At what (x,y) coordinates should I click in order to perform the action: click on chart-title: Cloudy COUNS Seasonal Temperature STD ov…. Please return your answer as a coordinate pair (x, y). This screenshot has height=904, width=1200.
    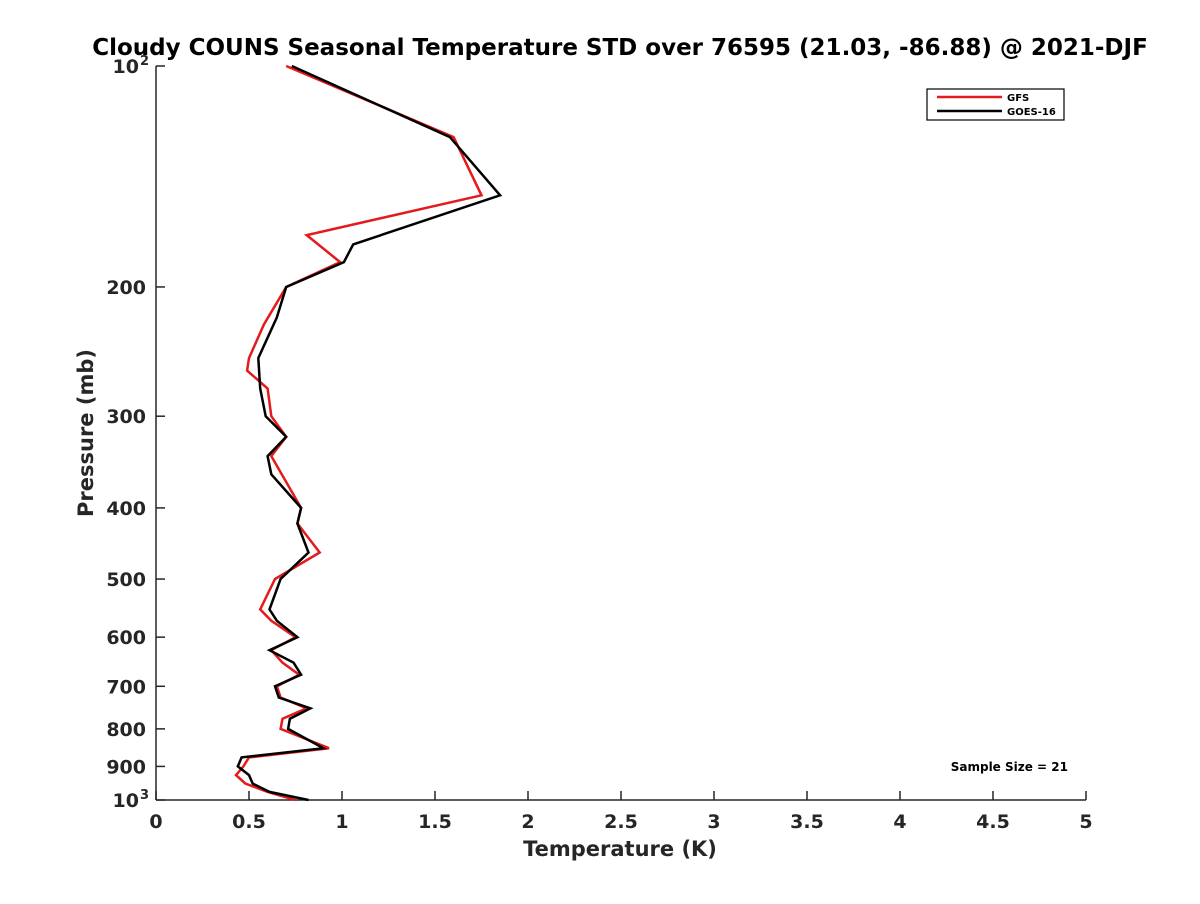
    Looking at the image, I should click on (620, 48).